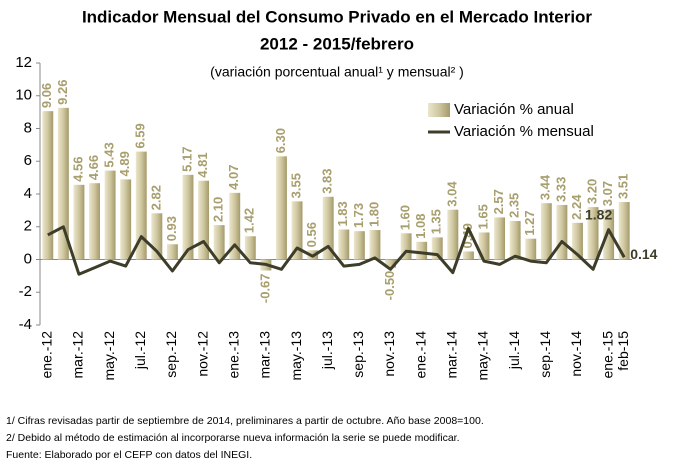 The image size is (674, 465). What do you see at coordinates (405, 217) in the screenshot?
I see `bar-label: 1.60` at bounding box center [405, 217].